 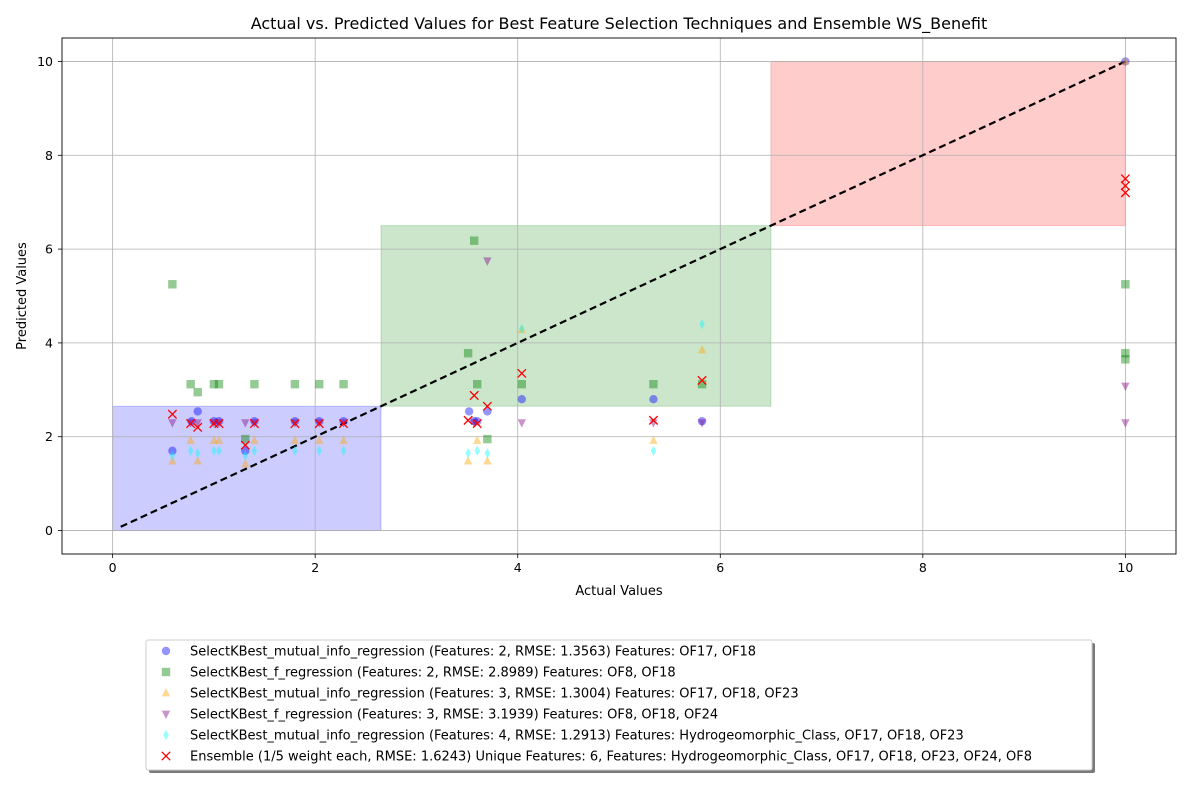 What do you see at coordinates (49, 342) in the screenshot?
I see `y-tick-label: 4` at bounding box center [49, 342].